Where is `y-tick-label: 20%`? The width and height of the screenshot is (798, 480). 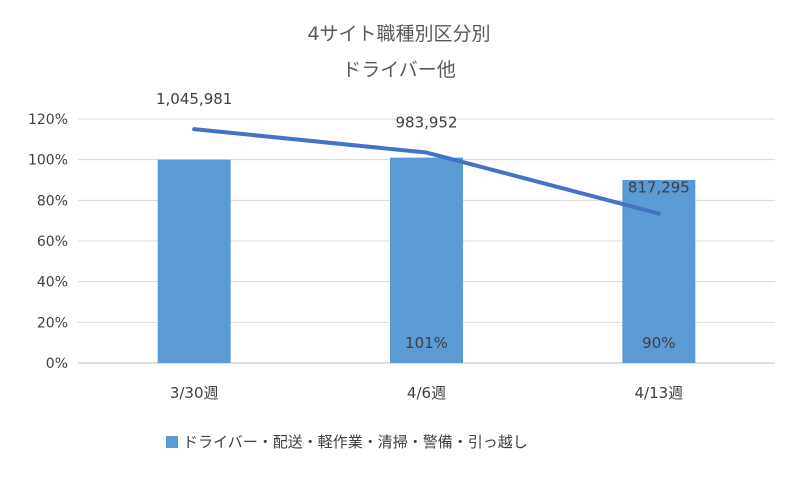
y-tick-label: 20% is located at coordinates (52, 323).